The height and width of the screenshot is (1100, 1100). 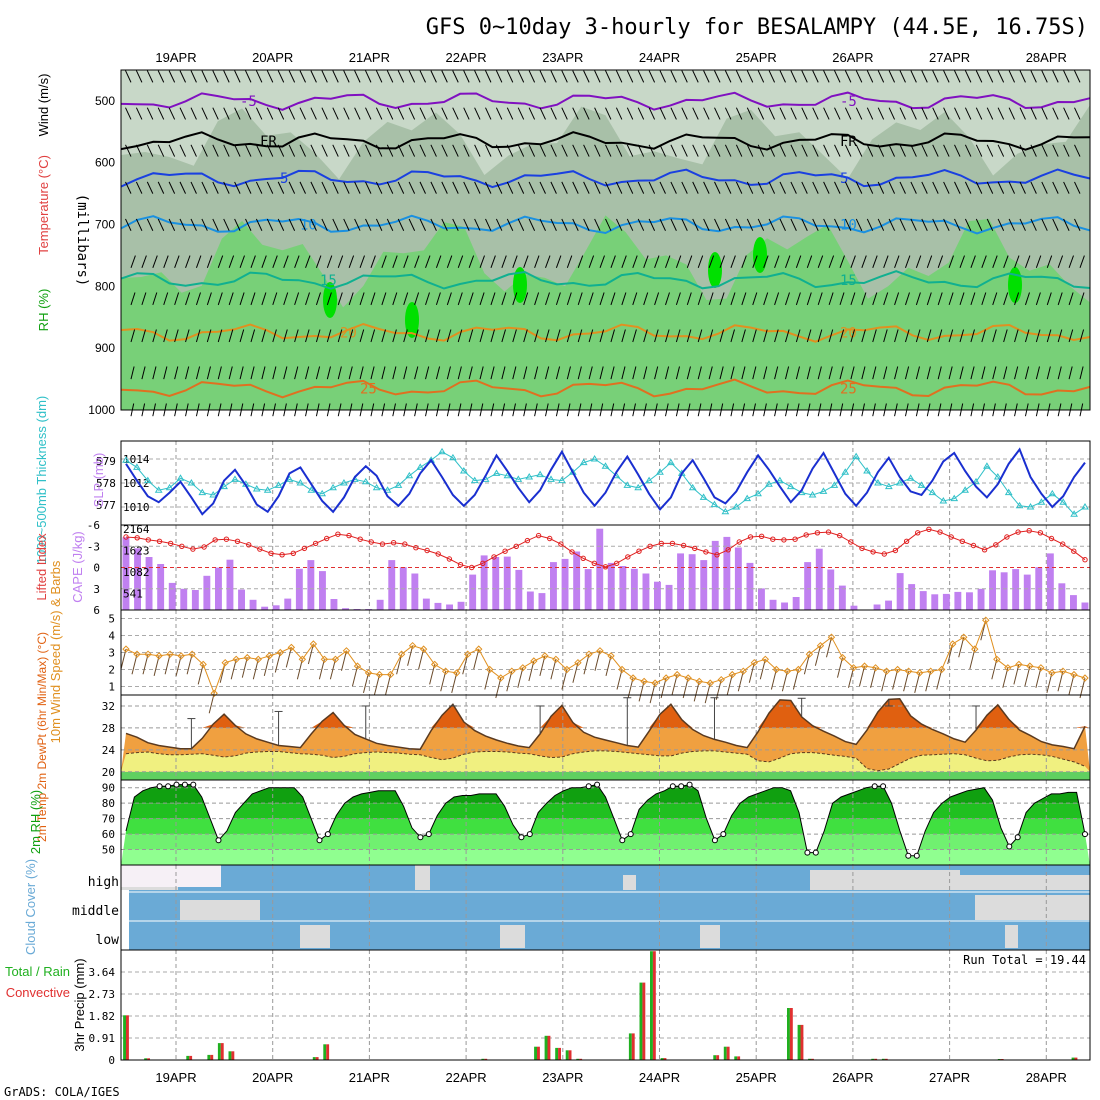 I want to click on date-tick-bottom: 20APR, so click(x=272, y=1077).